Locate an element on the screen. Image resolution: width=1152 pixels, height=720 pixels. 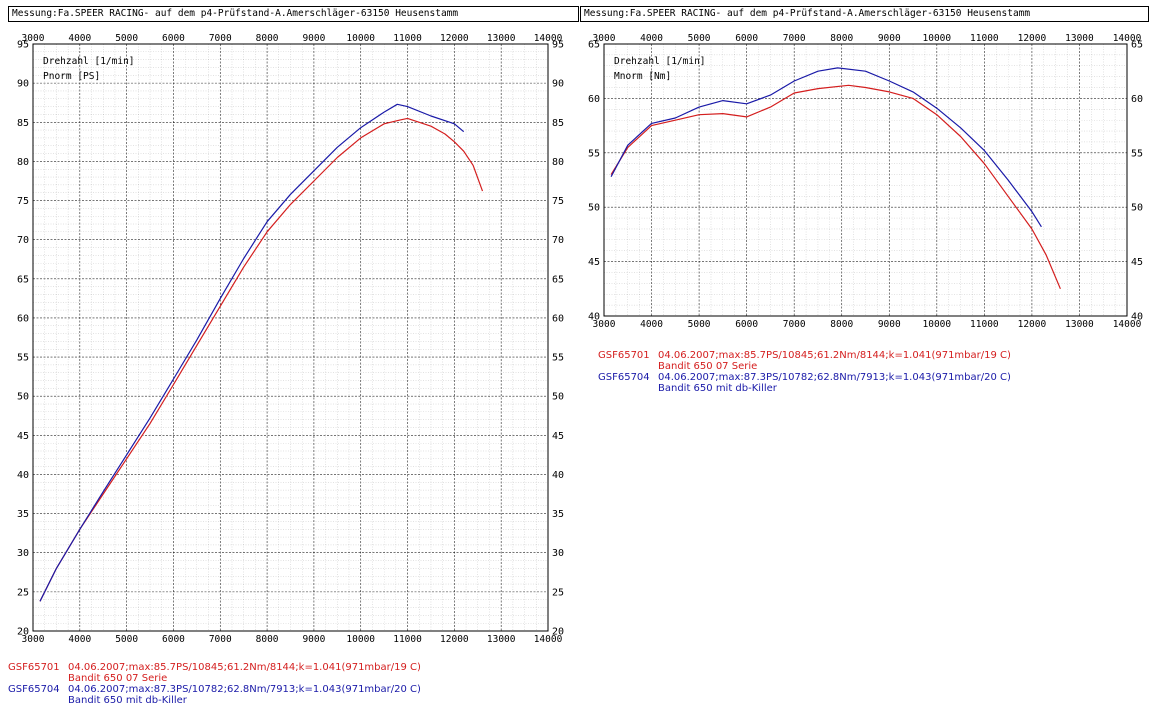
y-tick-label: 80 is located at coordinates (558, 162).